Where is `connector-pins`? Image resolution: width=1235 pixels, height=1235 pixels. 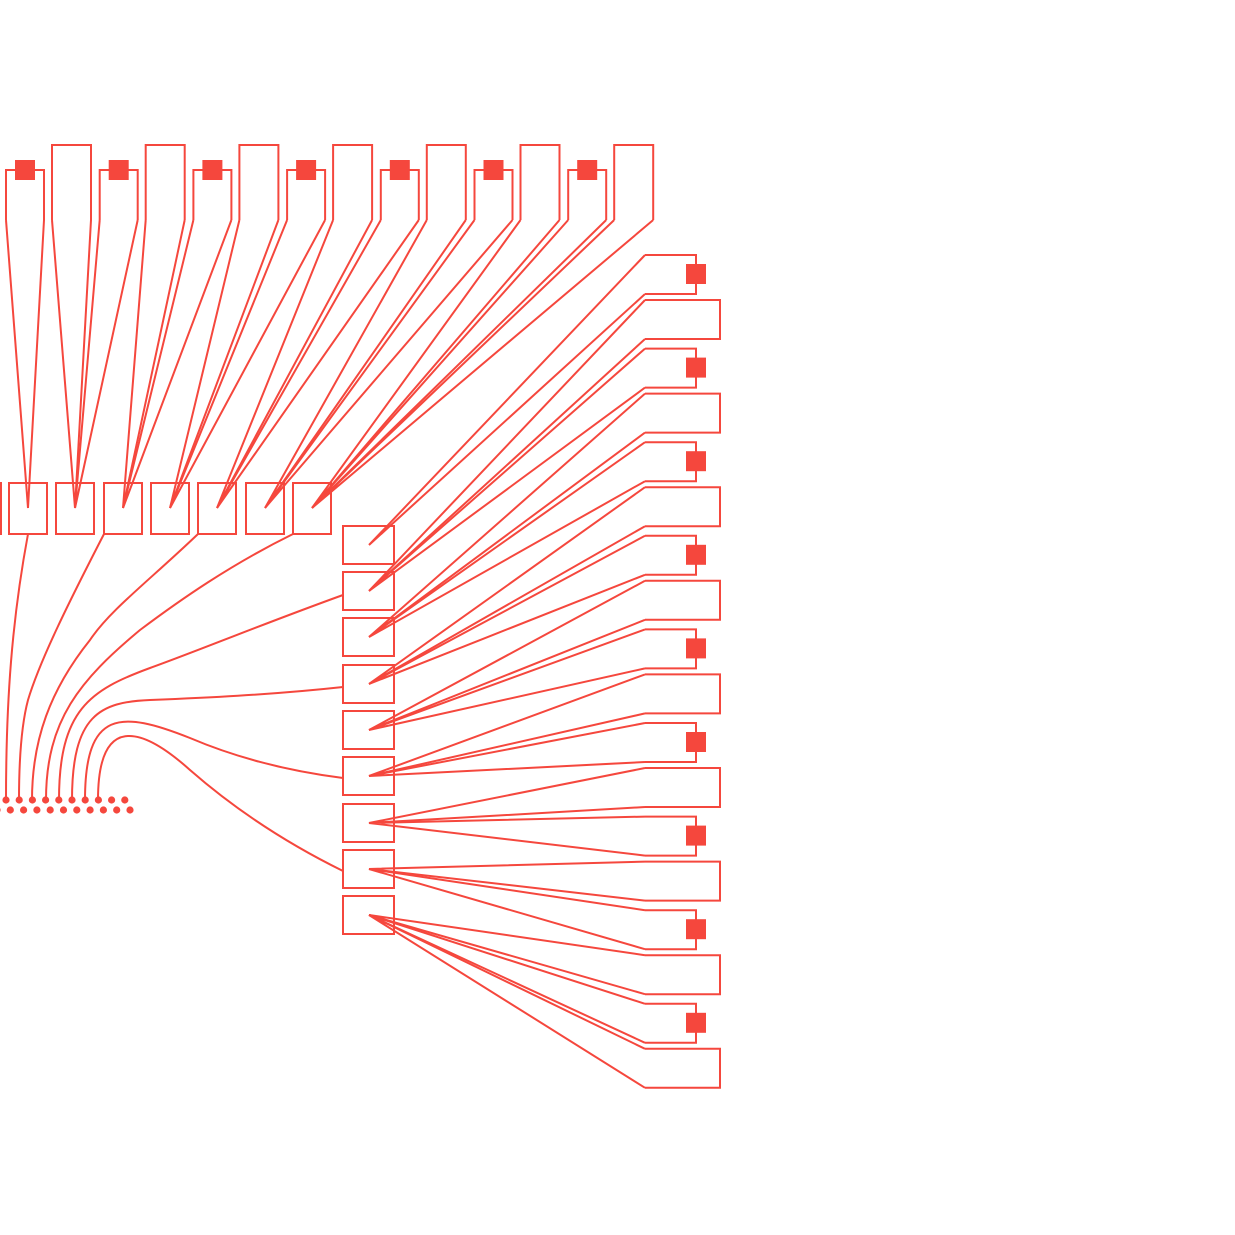 connector-pins is located at coordinates (67, 805).